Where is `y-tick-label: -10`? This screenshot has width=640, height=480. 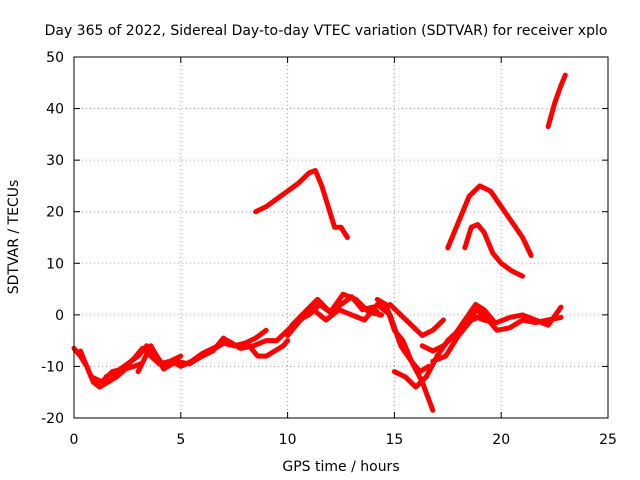
y-tick-label: -10 is located at coordinates (52, 367).